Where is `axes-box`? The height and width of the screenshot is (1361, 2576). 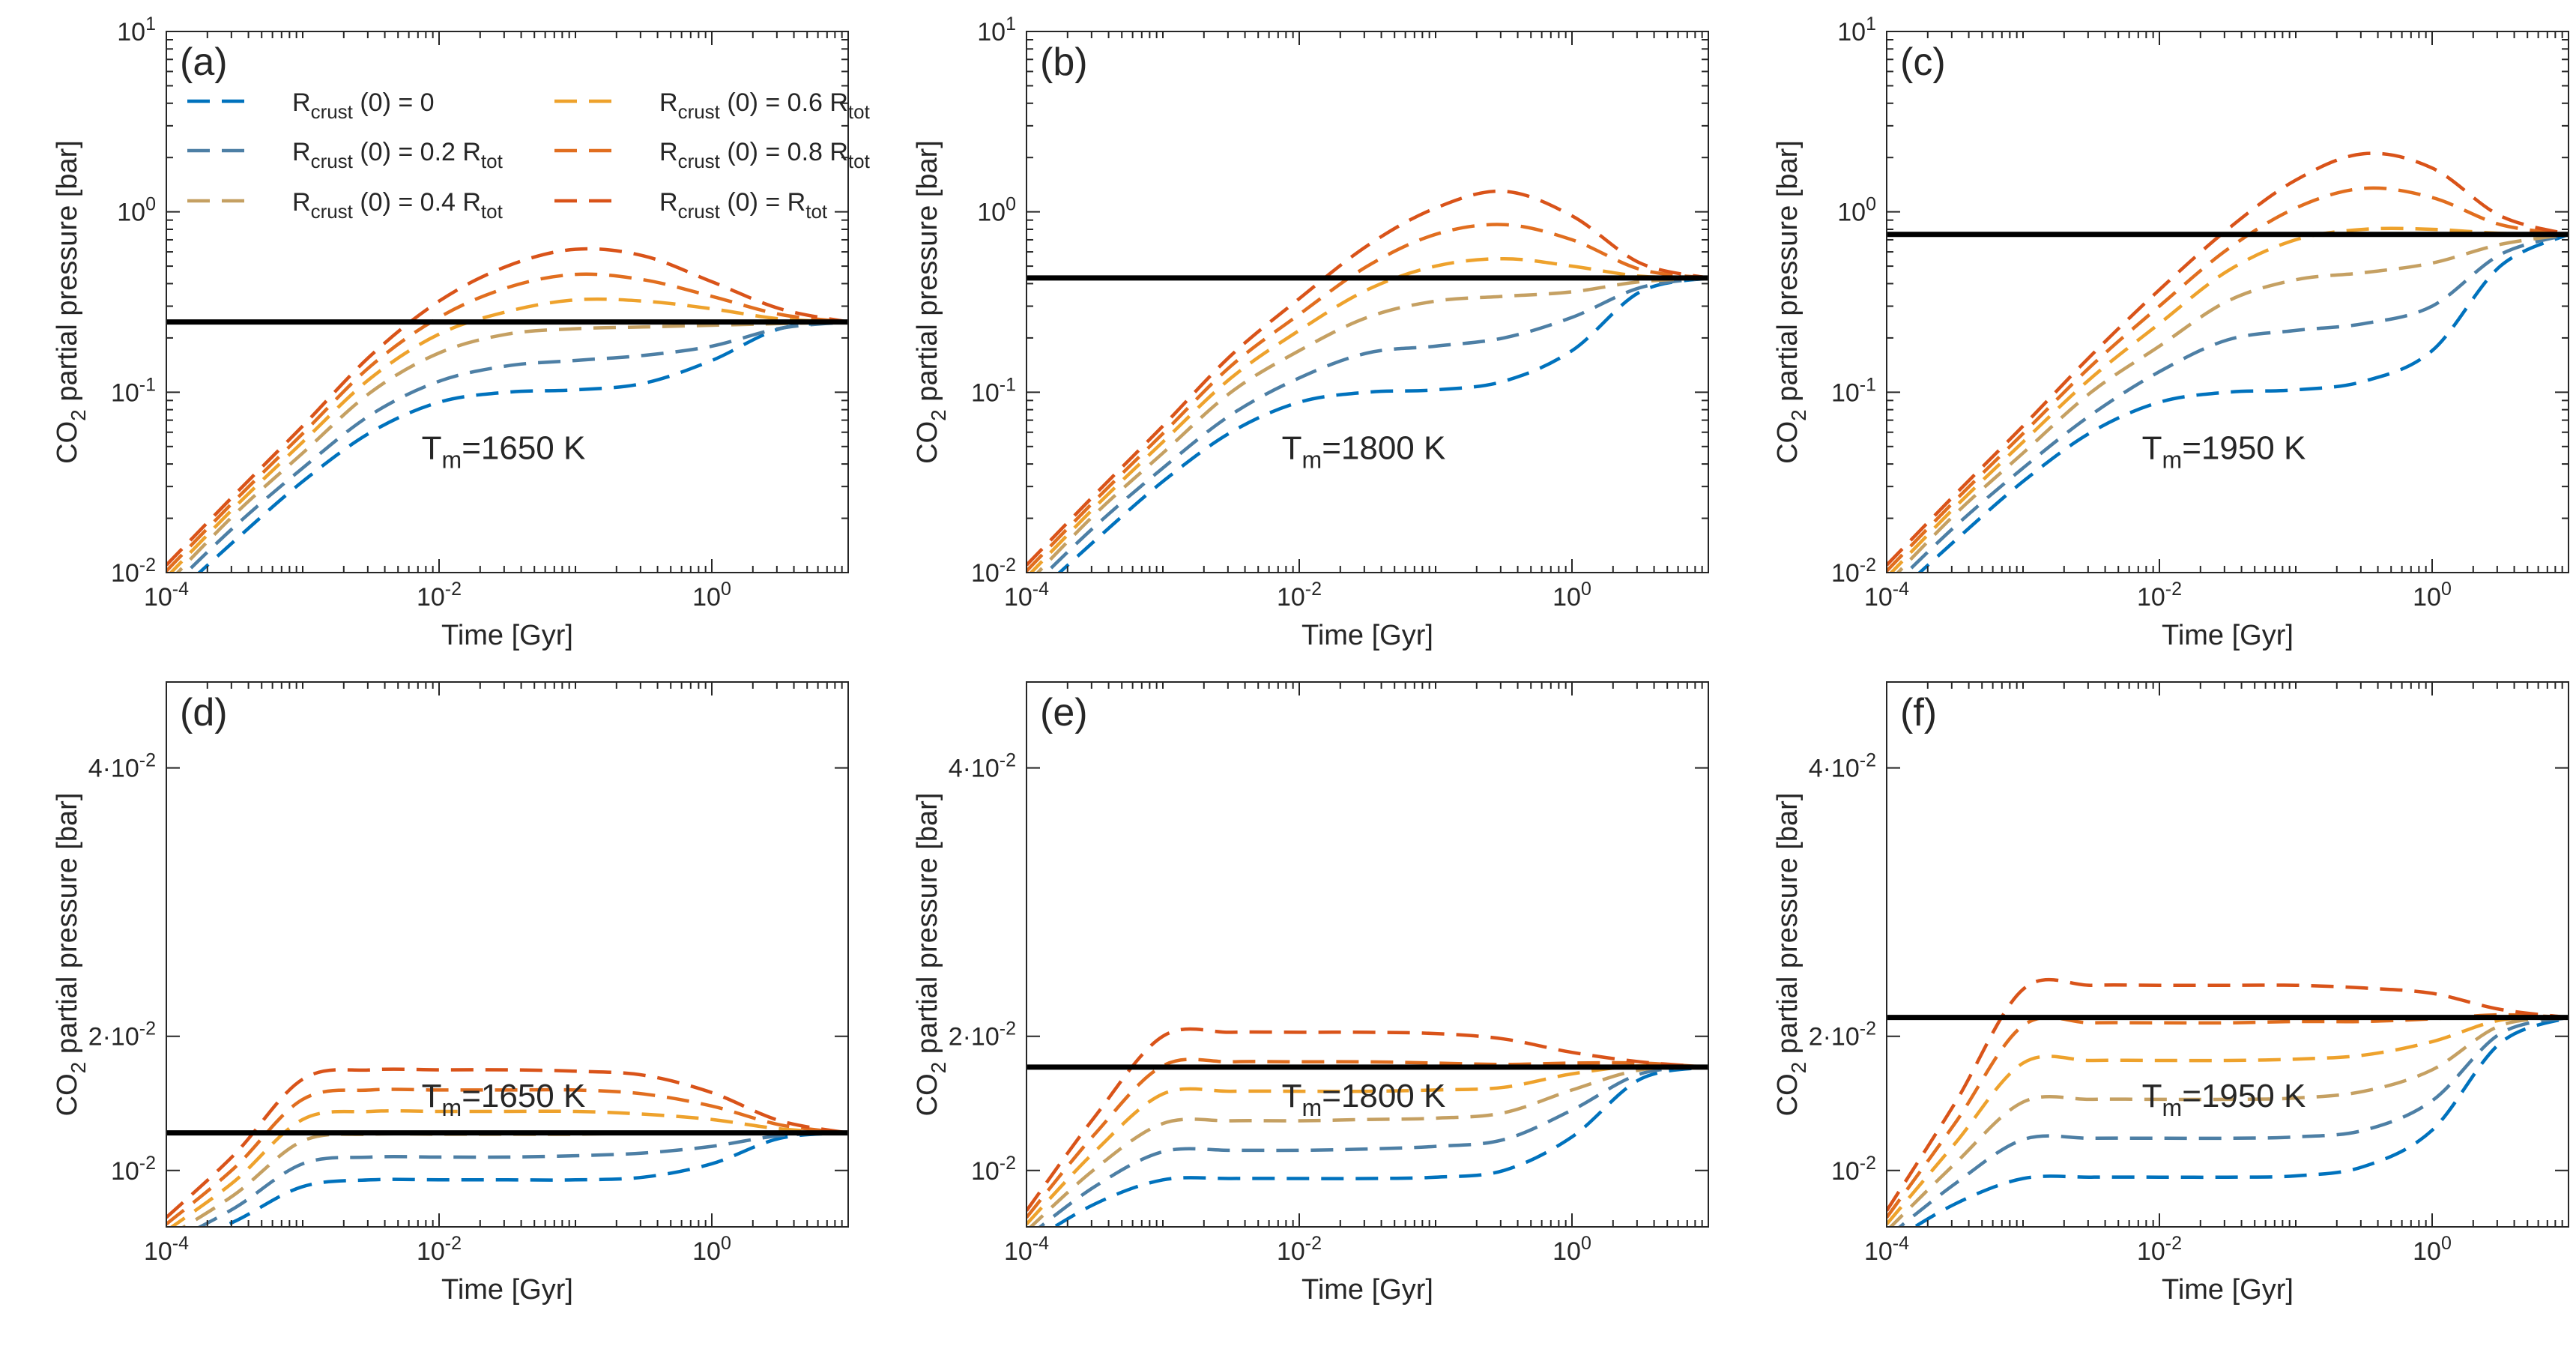
axes-box is located at coordinates (1367, 302).